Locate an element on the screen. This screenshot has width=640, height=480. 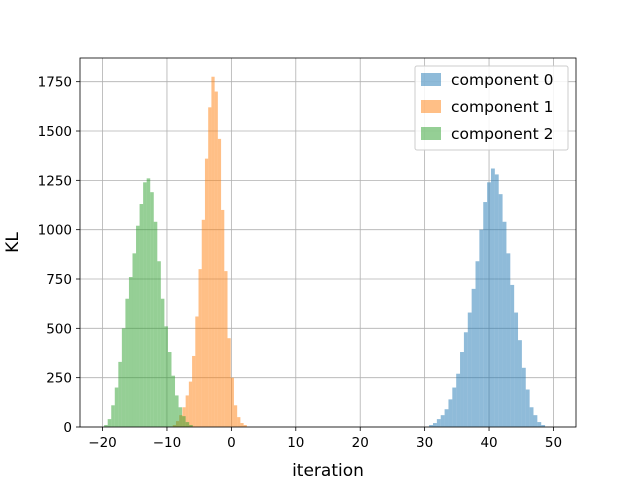
y-axis-label: KL is located at coordinates (13, 242).